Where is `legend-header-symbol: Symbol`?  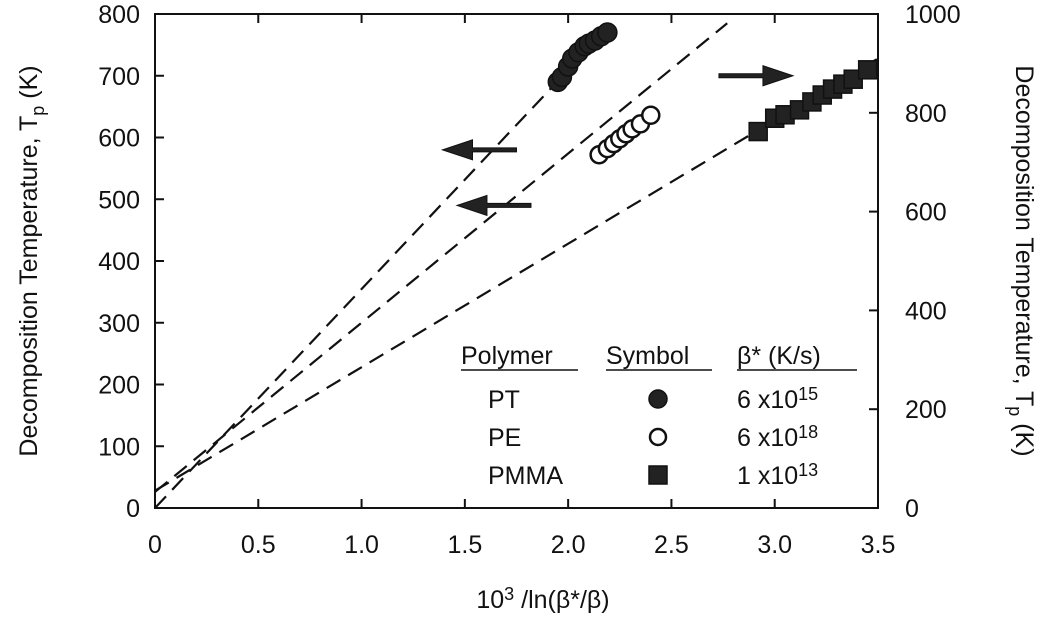
legend-header-symbol: Symbol is located at coordinates (647, 356).